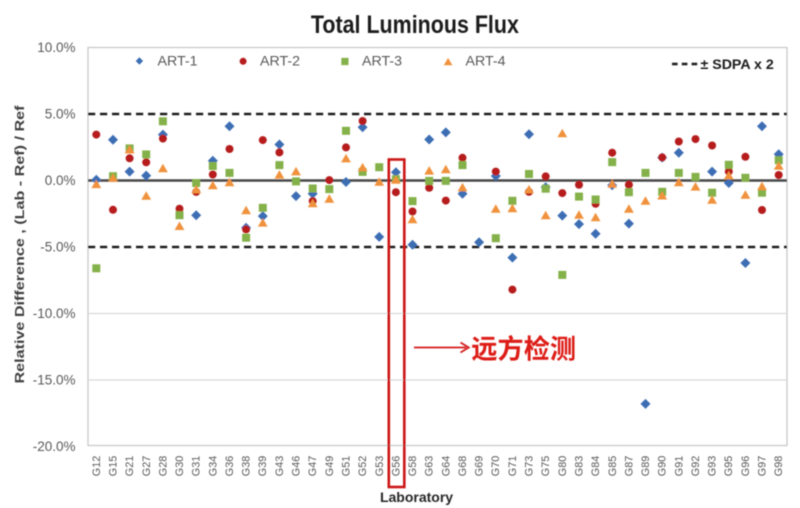 This screenshot has height=508, width=800. What do you see at coordinates (446, 466) in the screenshot?
I see `svg-text: G64` at bounding box center [446, 466].